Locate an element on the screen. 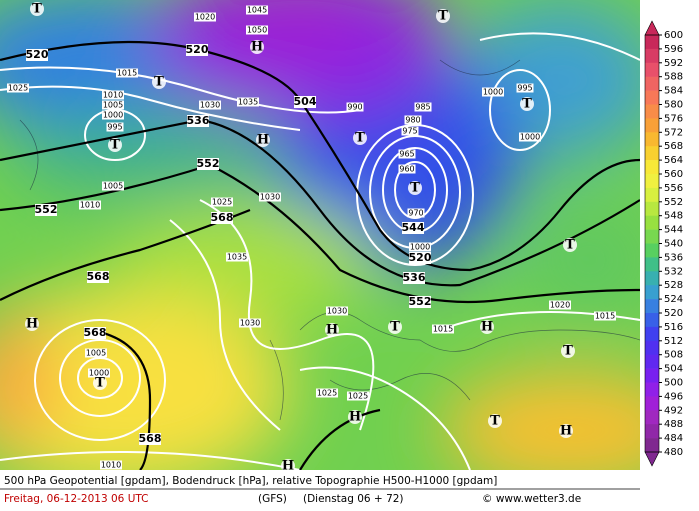 The image size is (699, 511). colorbar-tick-label: 592 is located at coordinates (673, 63).